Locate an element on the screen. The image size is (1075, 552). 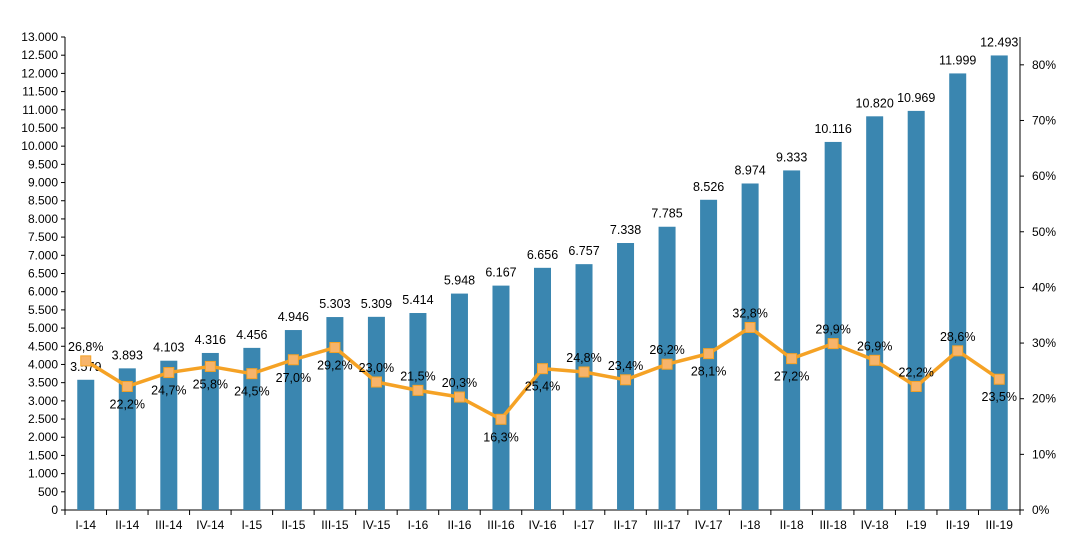
x-axis-tick-label: III-14 is located at coordinates (169, 525).